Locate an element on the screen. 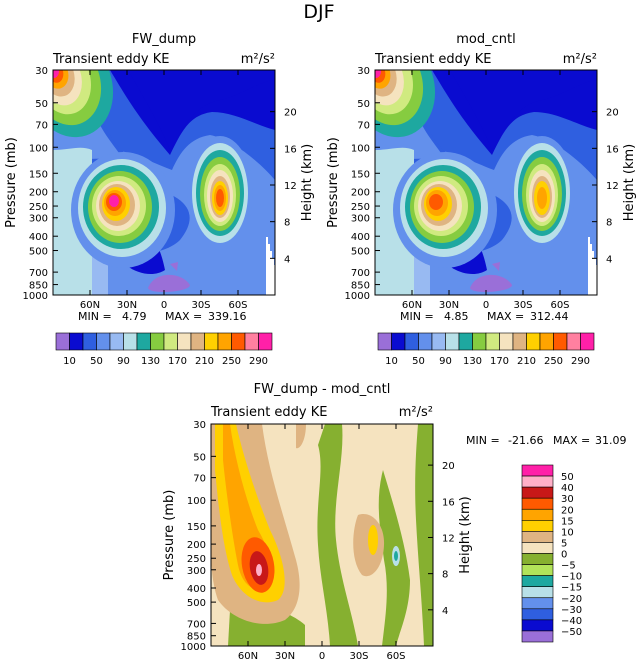 The height and width of the screenshot is (664, 638). pressure-tick-label: 250 is located at coordinates (196, 559).